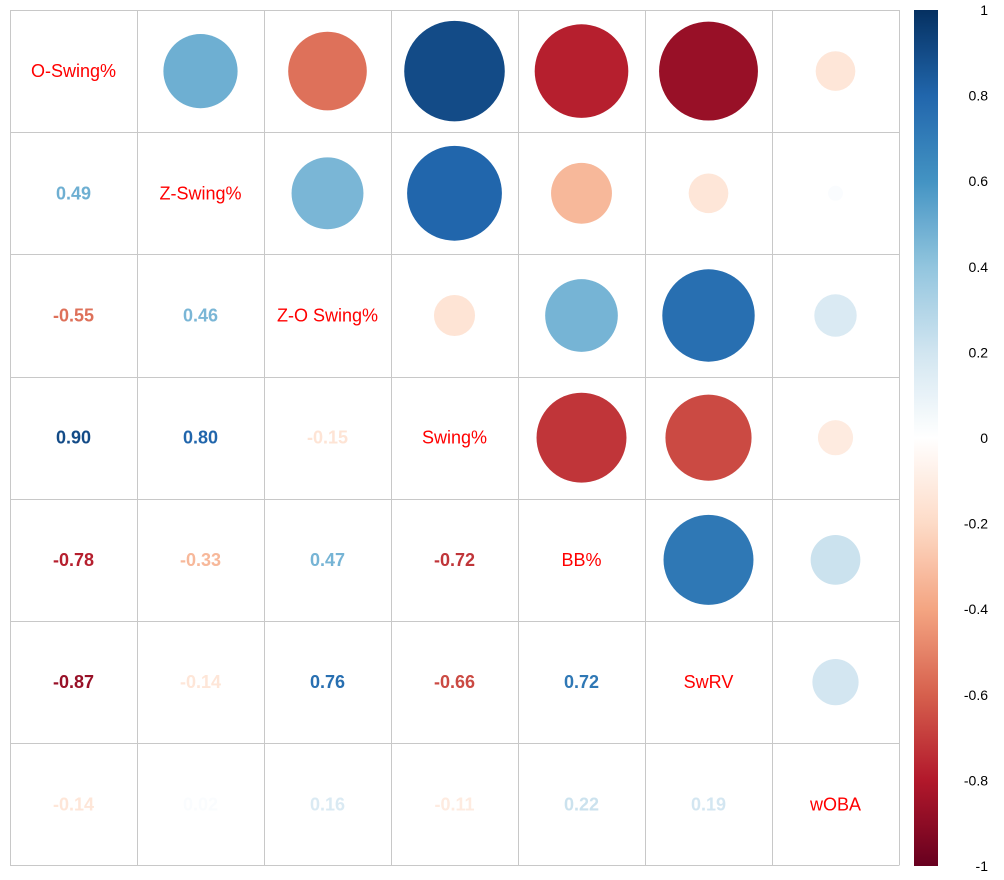 Image resolution: width=1004 pixels, height=880 pixels. Describe the element at coordinates (327, 804) in the screenshot. I see `correlation-value: 0.16` at that location.